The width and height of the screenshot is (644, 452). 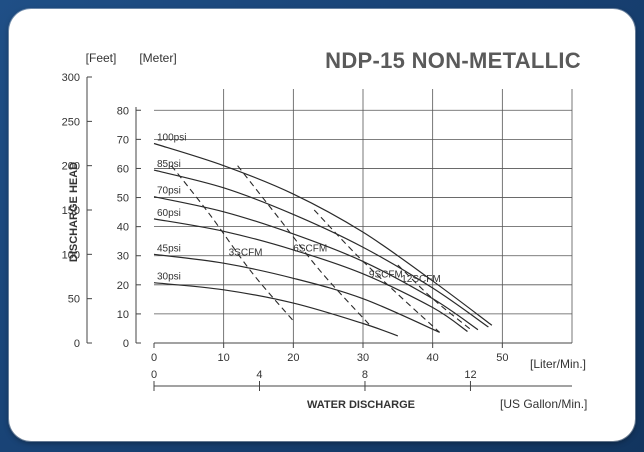 I want to click on y-axis-title: DISCHARGE HEAD, so click(x=74, y=212).